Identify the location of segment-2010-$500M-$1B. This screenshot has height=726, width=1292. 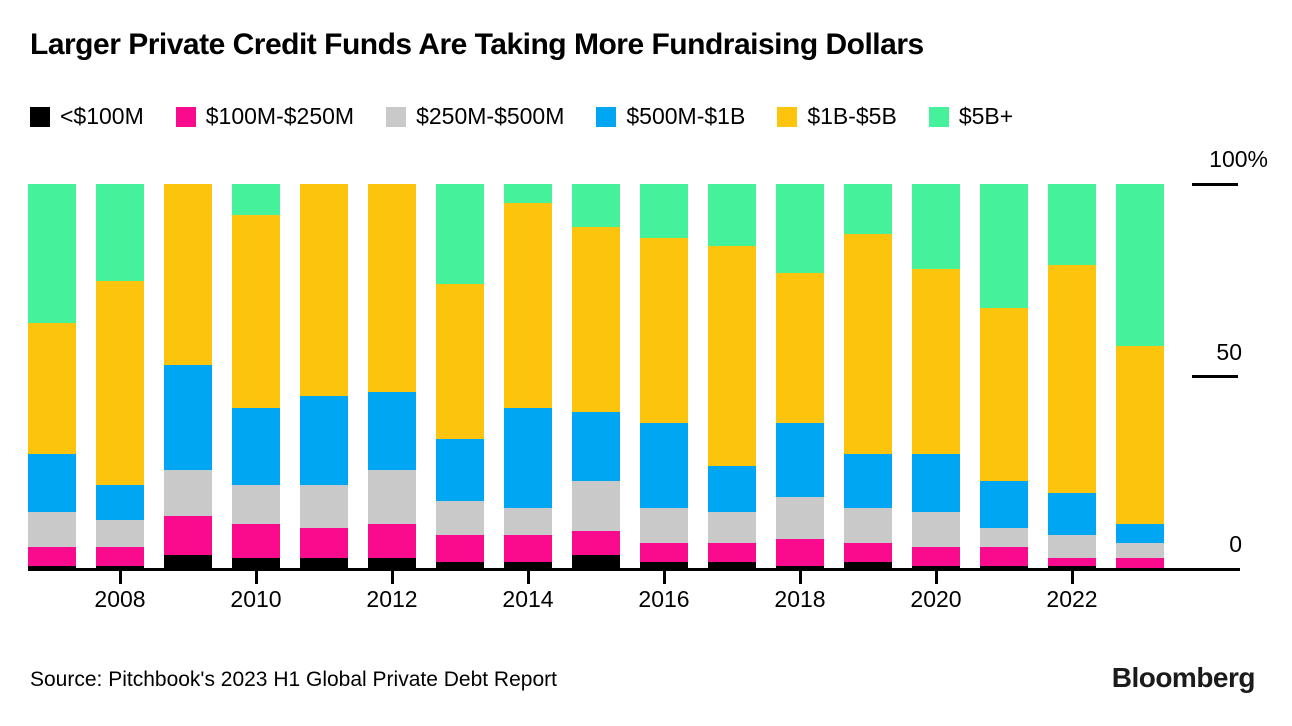
(256, 446).